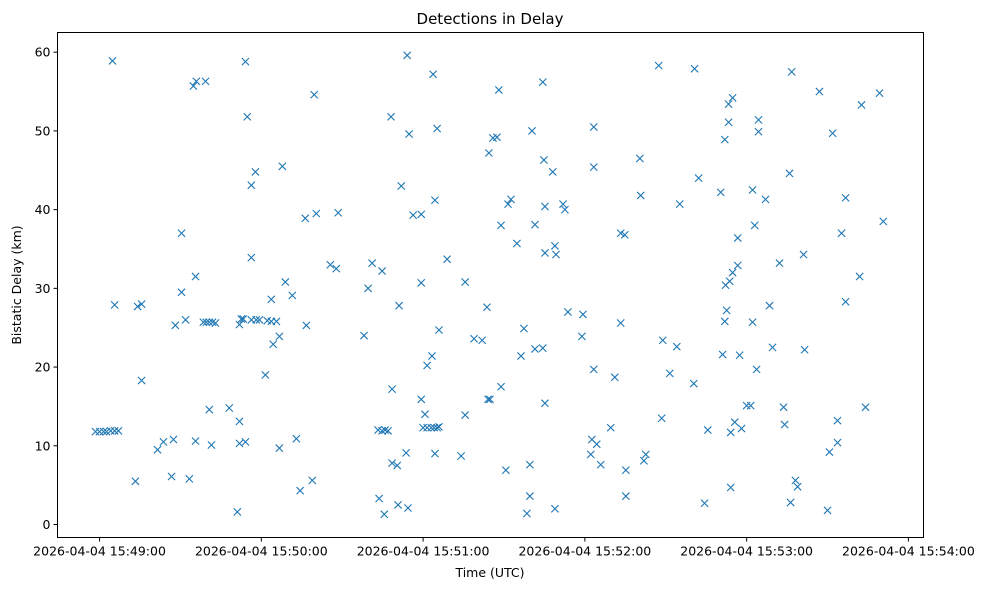  Describe the element at coordinates (16, 284) in the screenshot. I see `y-axis-label: Bistatic Delay (km)` at that location.